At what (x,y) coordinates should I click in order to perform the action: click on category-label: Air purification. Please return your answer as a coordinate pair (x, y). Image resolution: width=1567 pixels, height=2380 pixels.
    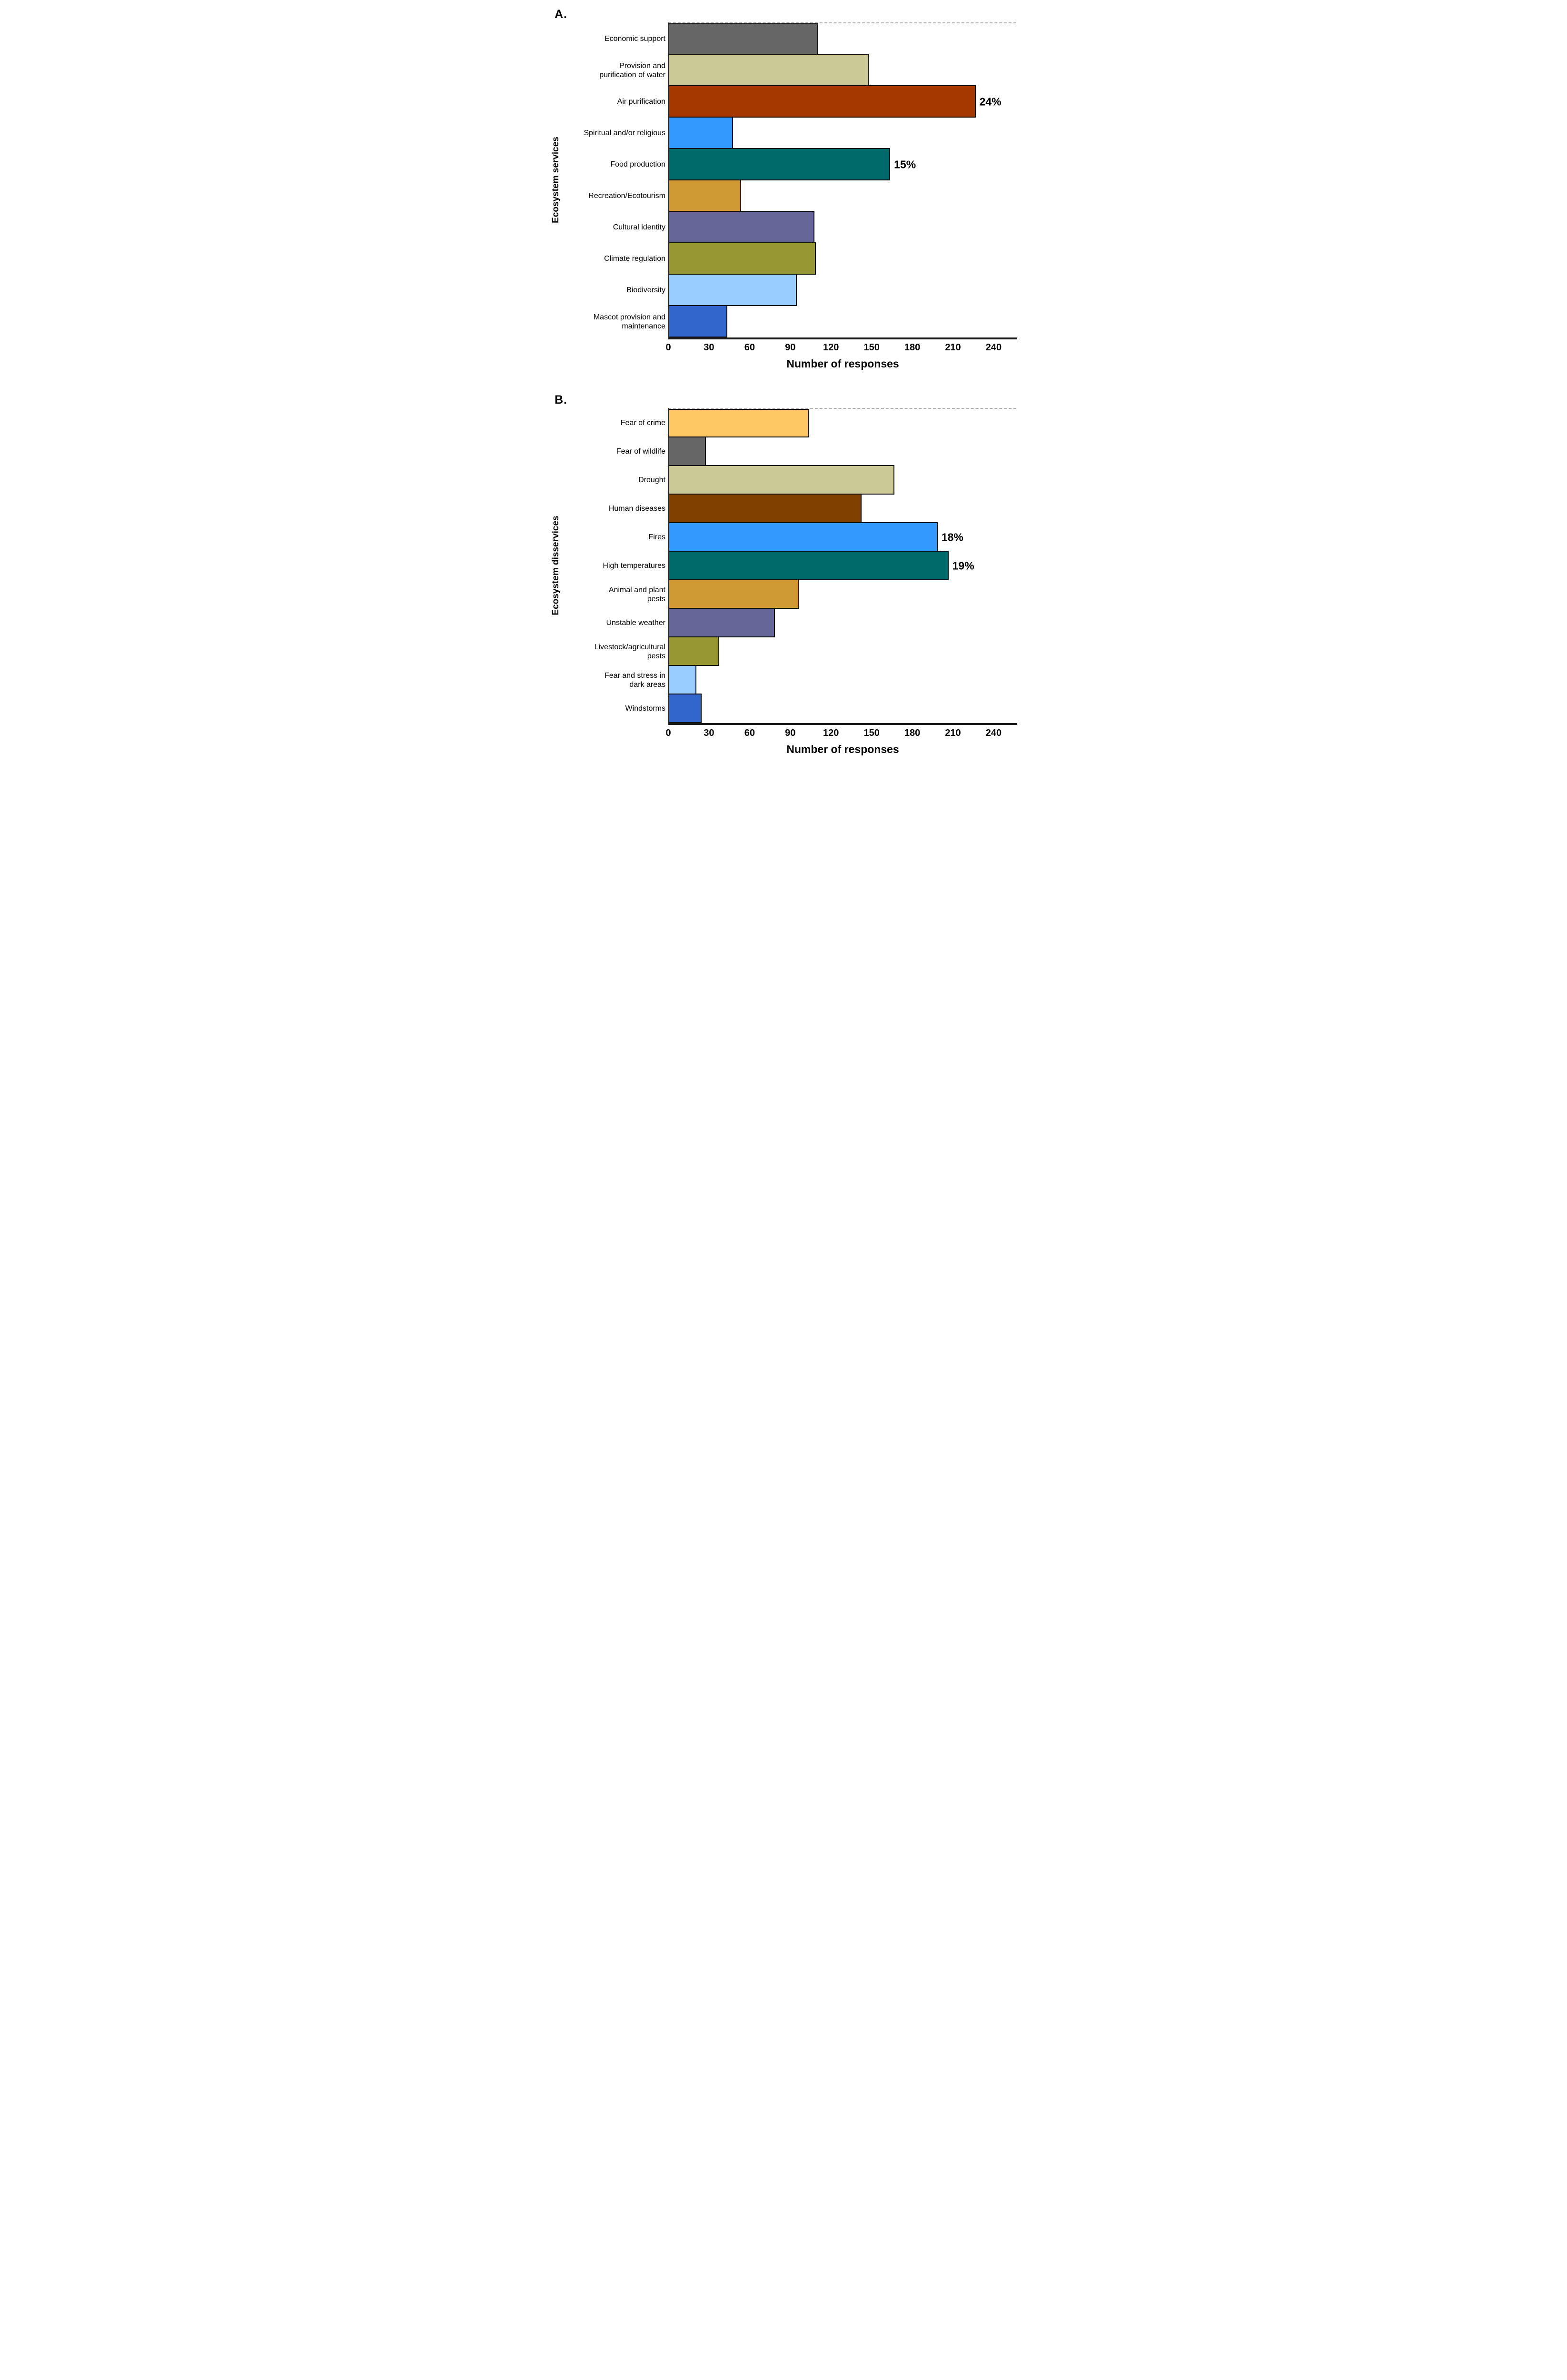
    Looking at the image, I should click on (641, 102).